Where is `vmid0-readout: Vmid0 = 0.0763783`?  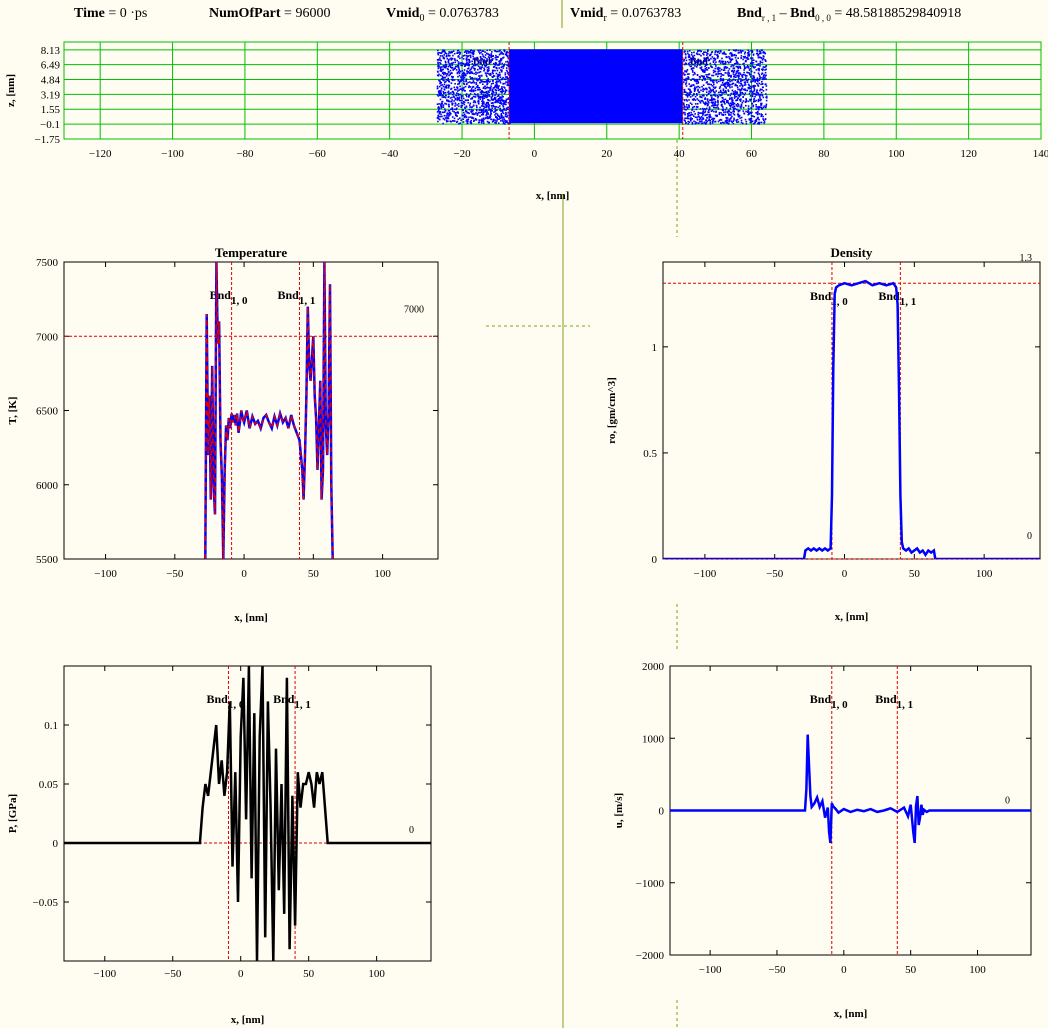 vmid0-readout: Vmid0 = 0.0763783 is located at coordinates (442, 15).